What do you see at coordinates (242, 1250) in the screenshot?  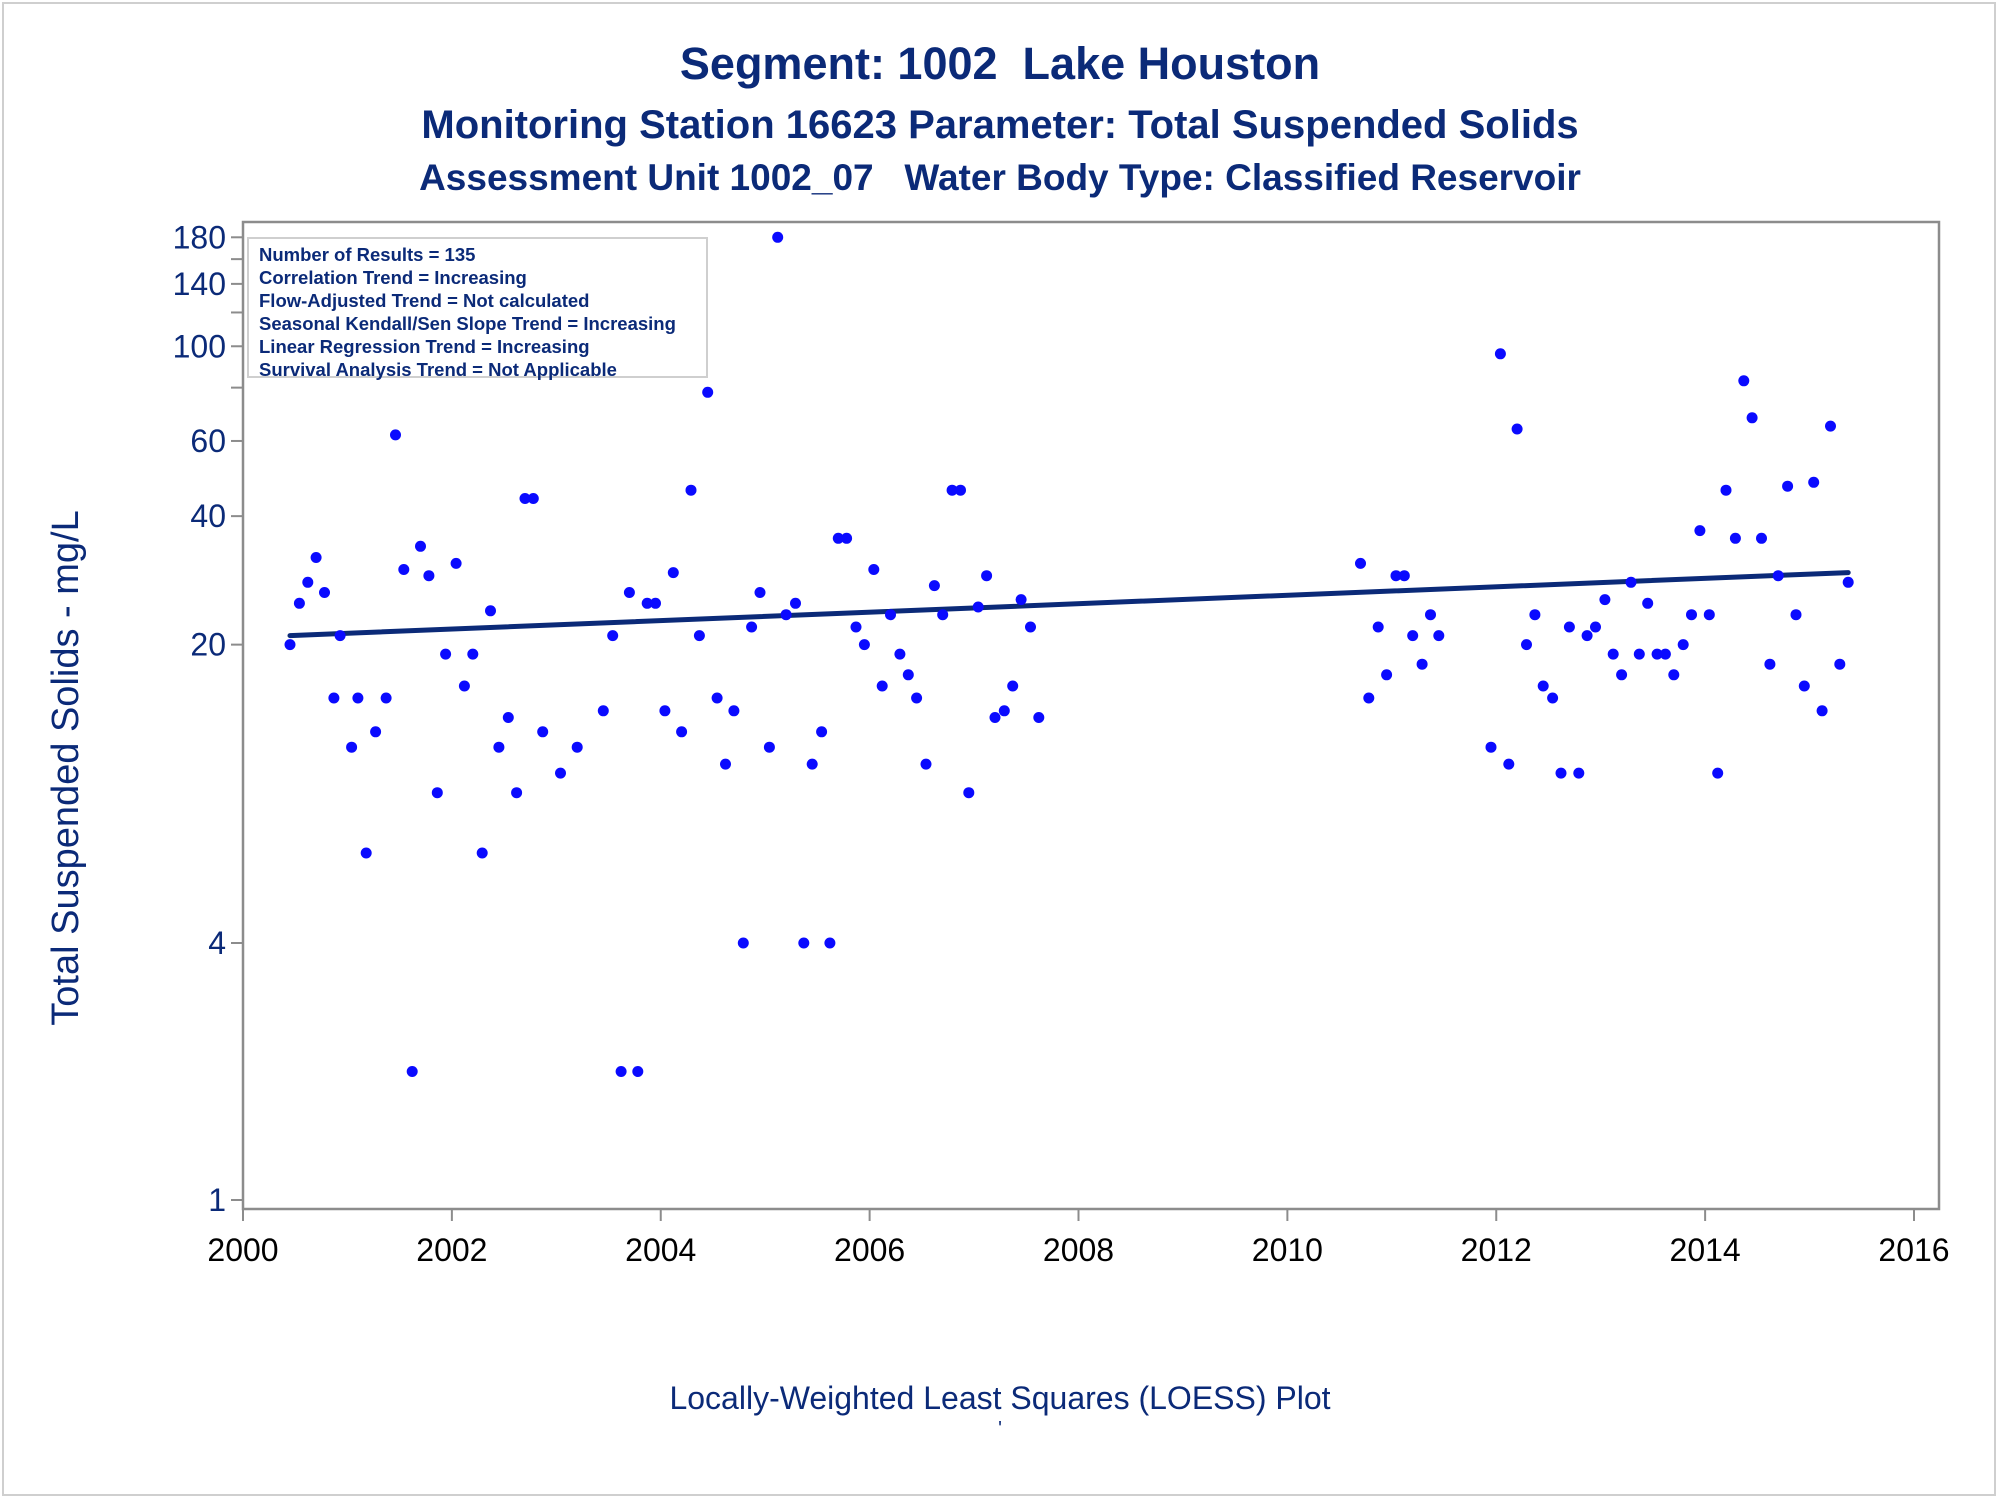 I see `x-tick-label: 2000` at bounding box center [242, 1250].